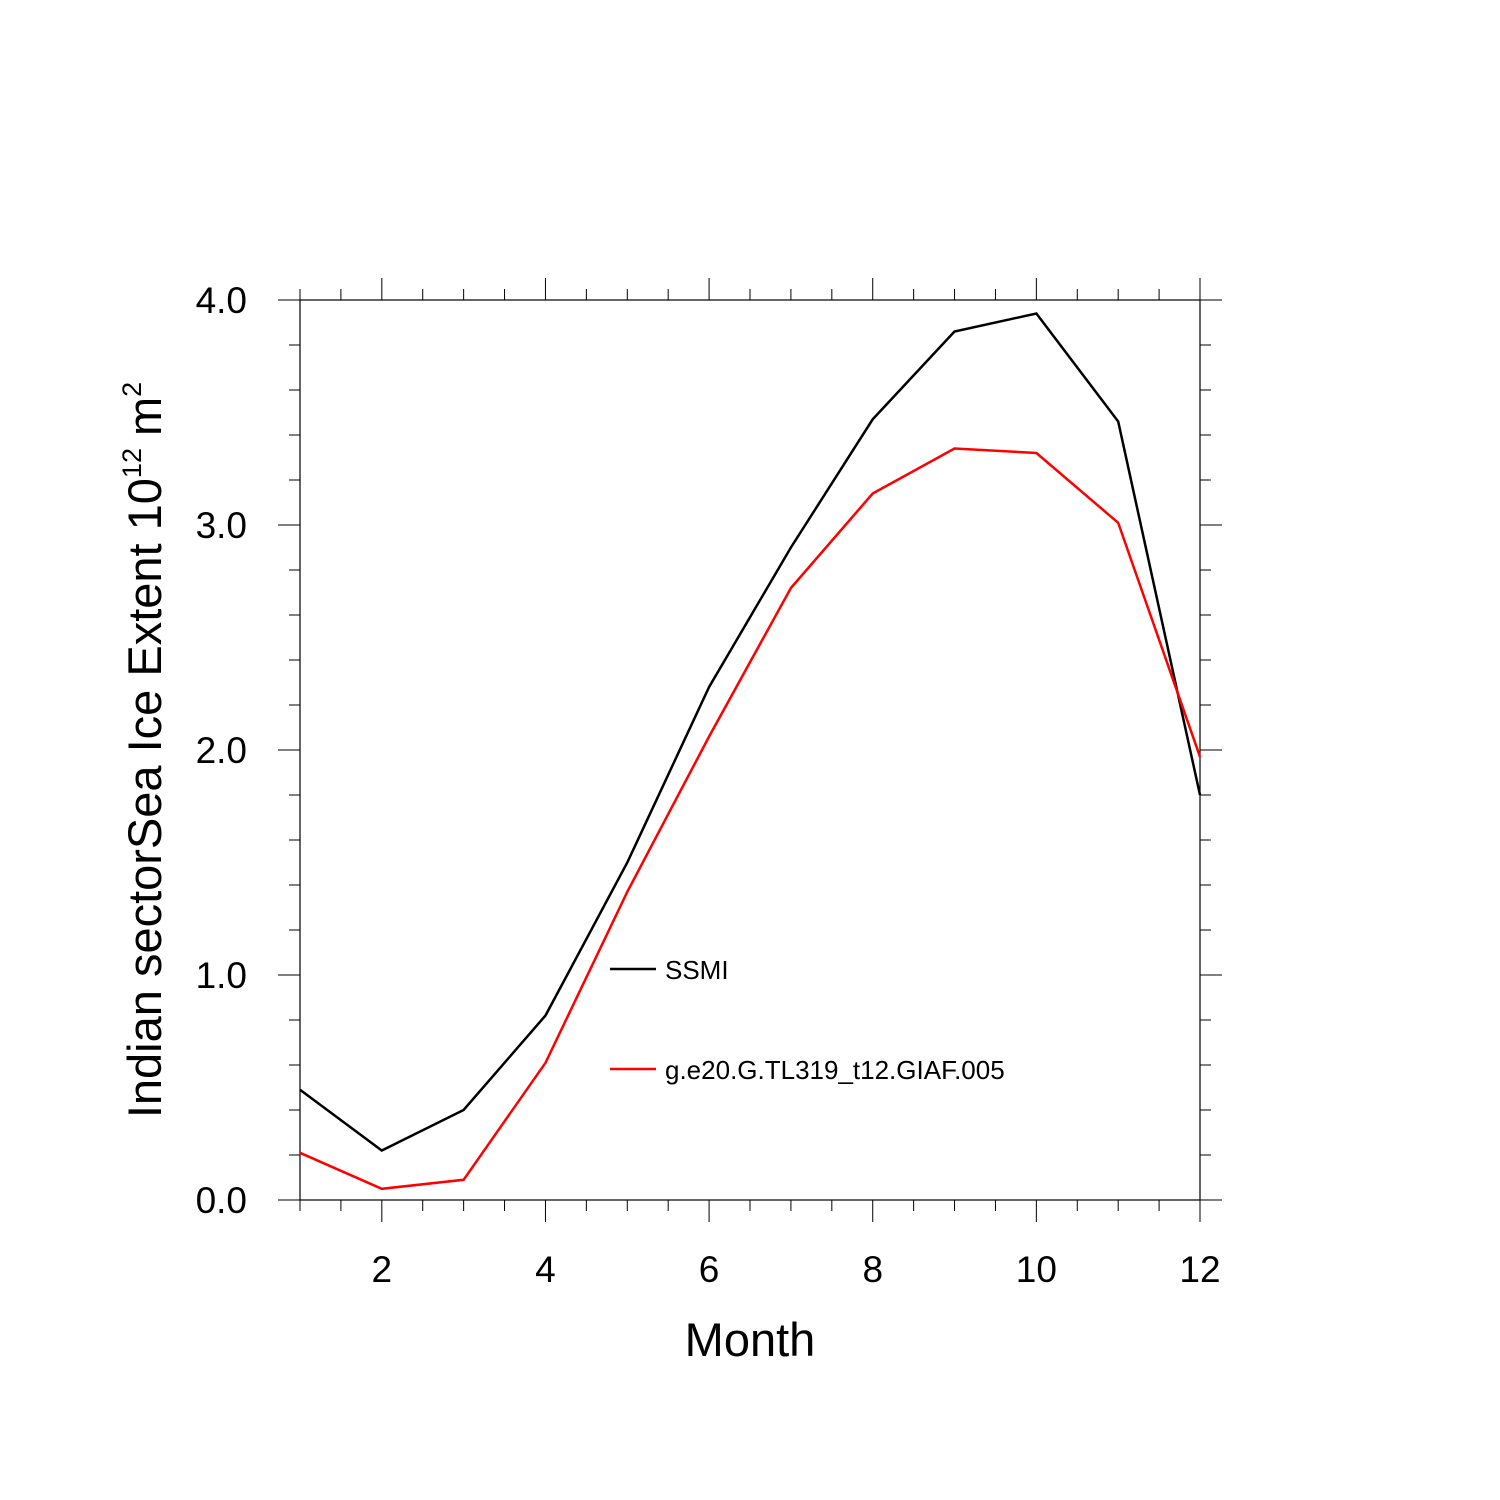 This screenshot has width=1500, height=1500. Describe the element at coordinates (1036, 1269) in the screenshot. I see `x-tick-label: 10` at that location.